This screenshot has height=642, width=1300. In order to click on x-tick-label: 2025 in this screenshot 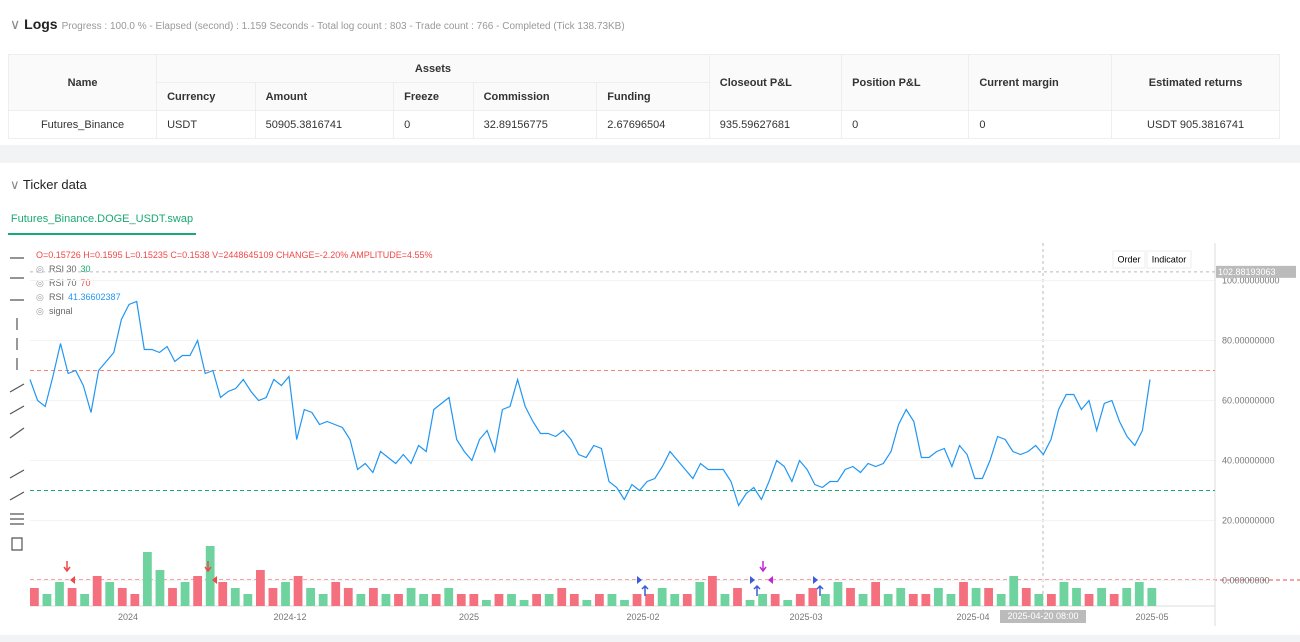, I will do `click(469, 617)`.